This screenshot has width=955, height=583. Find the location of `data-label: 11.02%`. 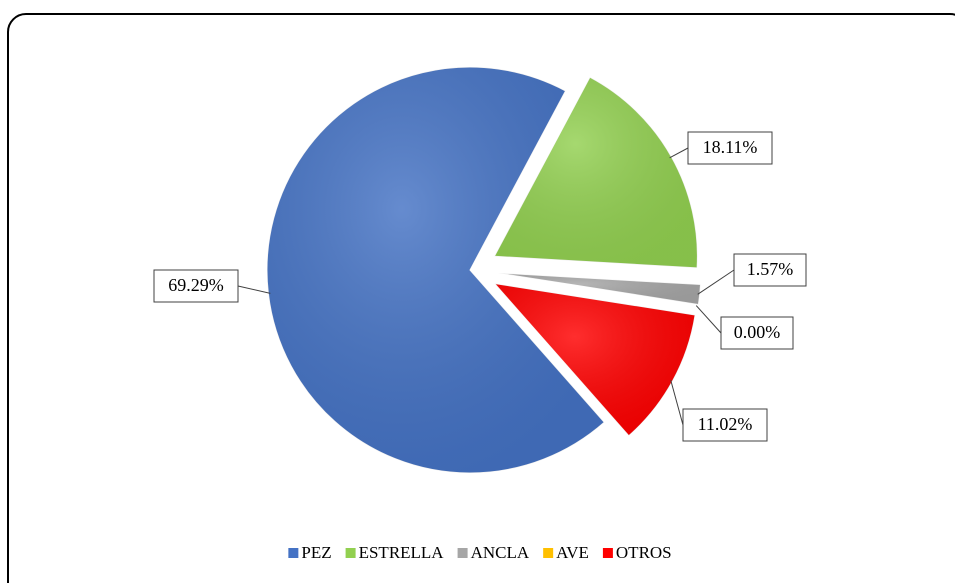

data-label: 11.02% is located at coordinates (725, 424).